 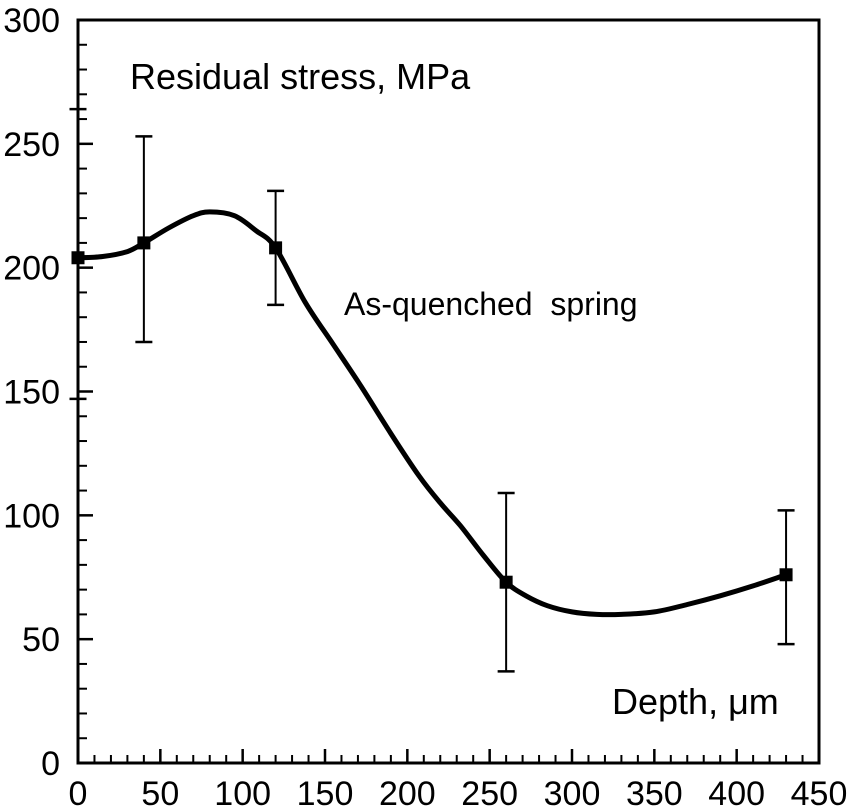 I want to click on x-tick-label: 350, so click(x=654, y=791).